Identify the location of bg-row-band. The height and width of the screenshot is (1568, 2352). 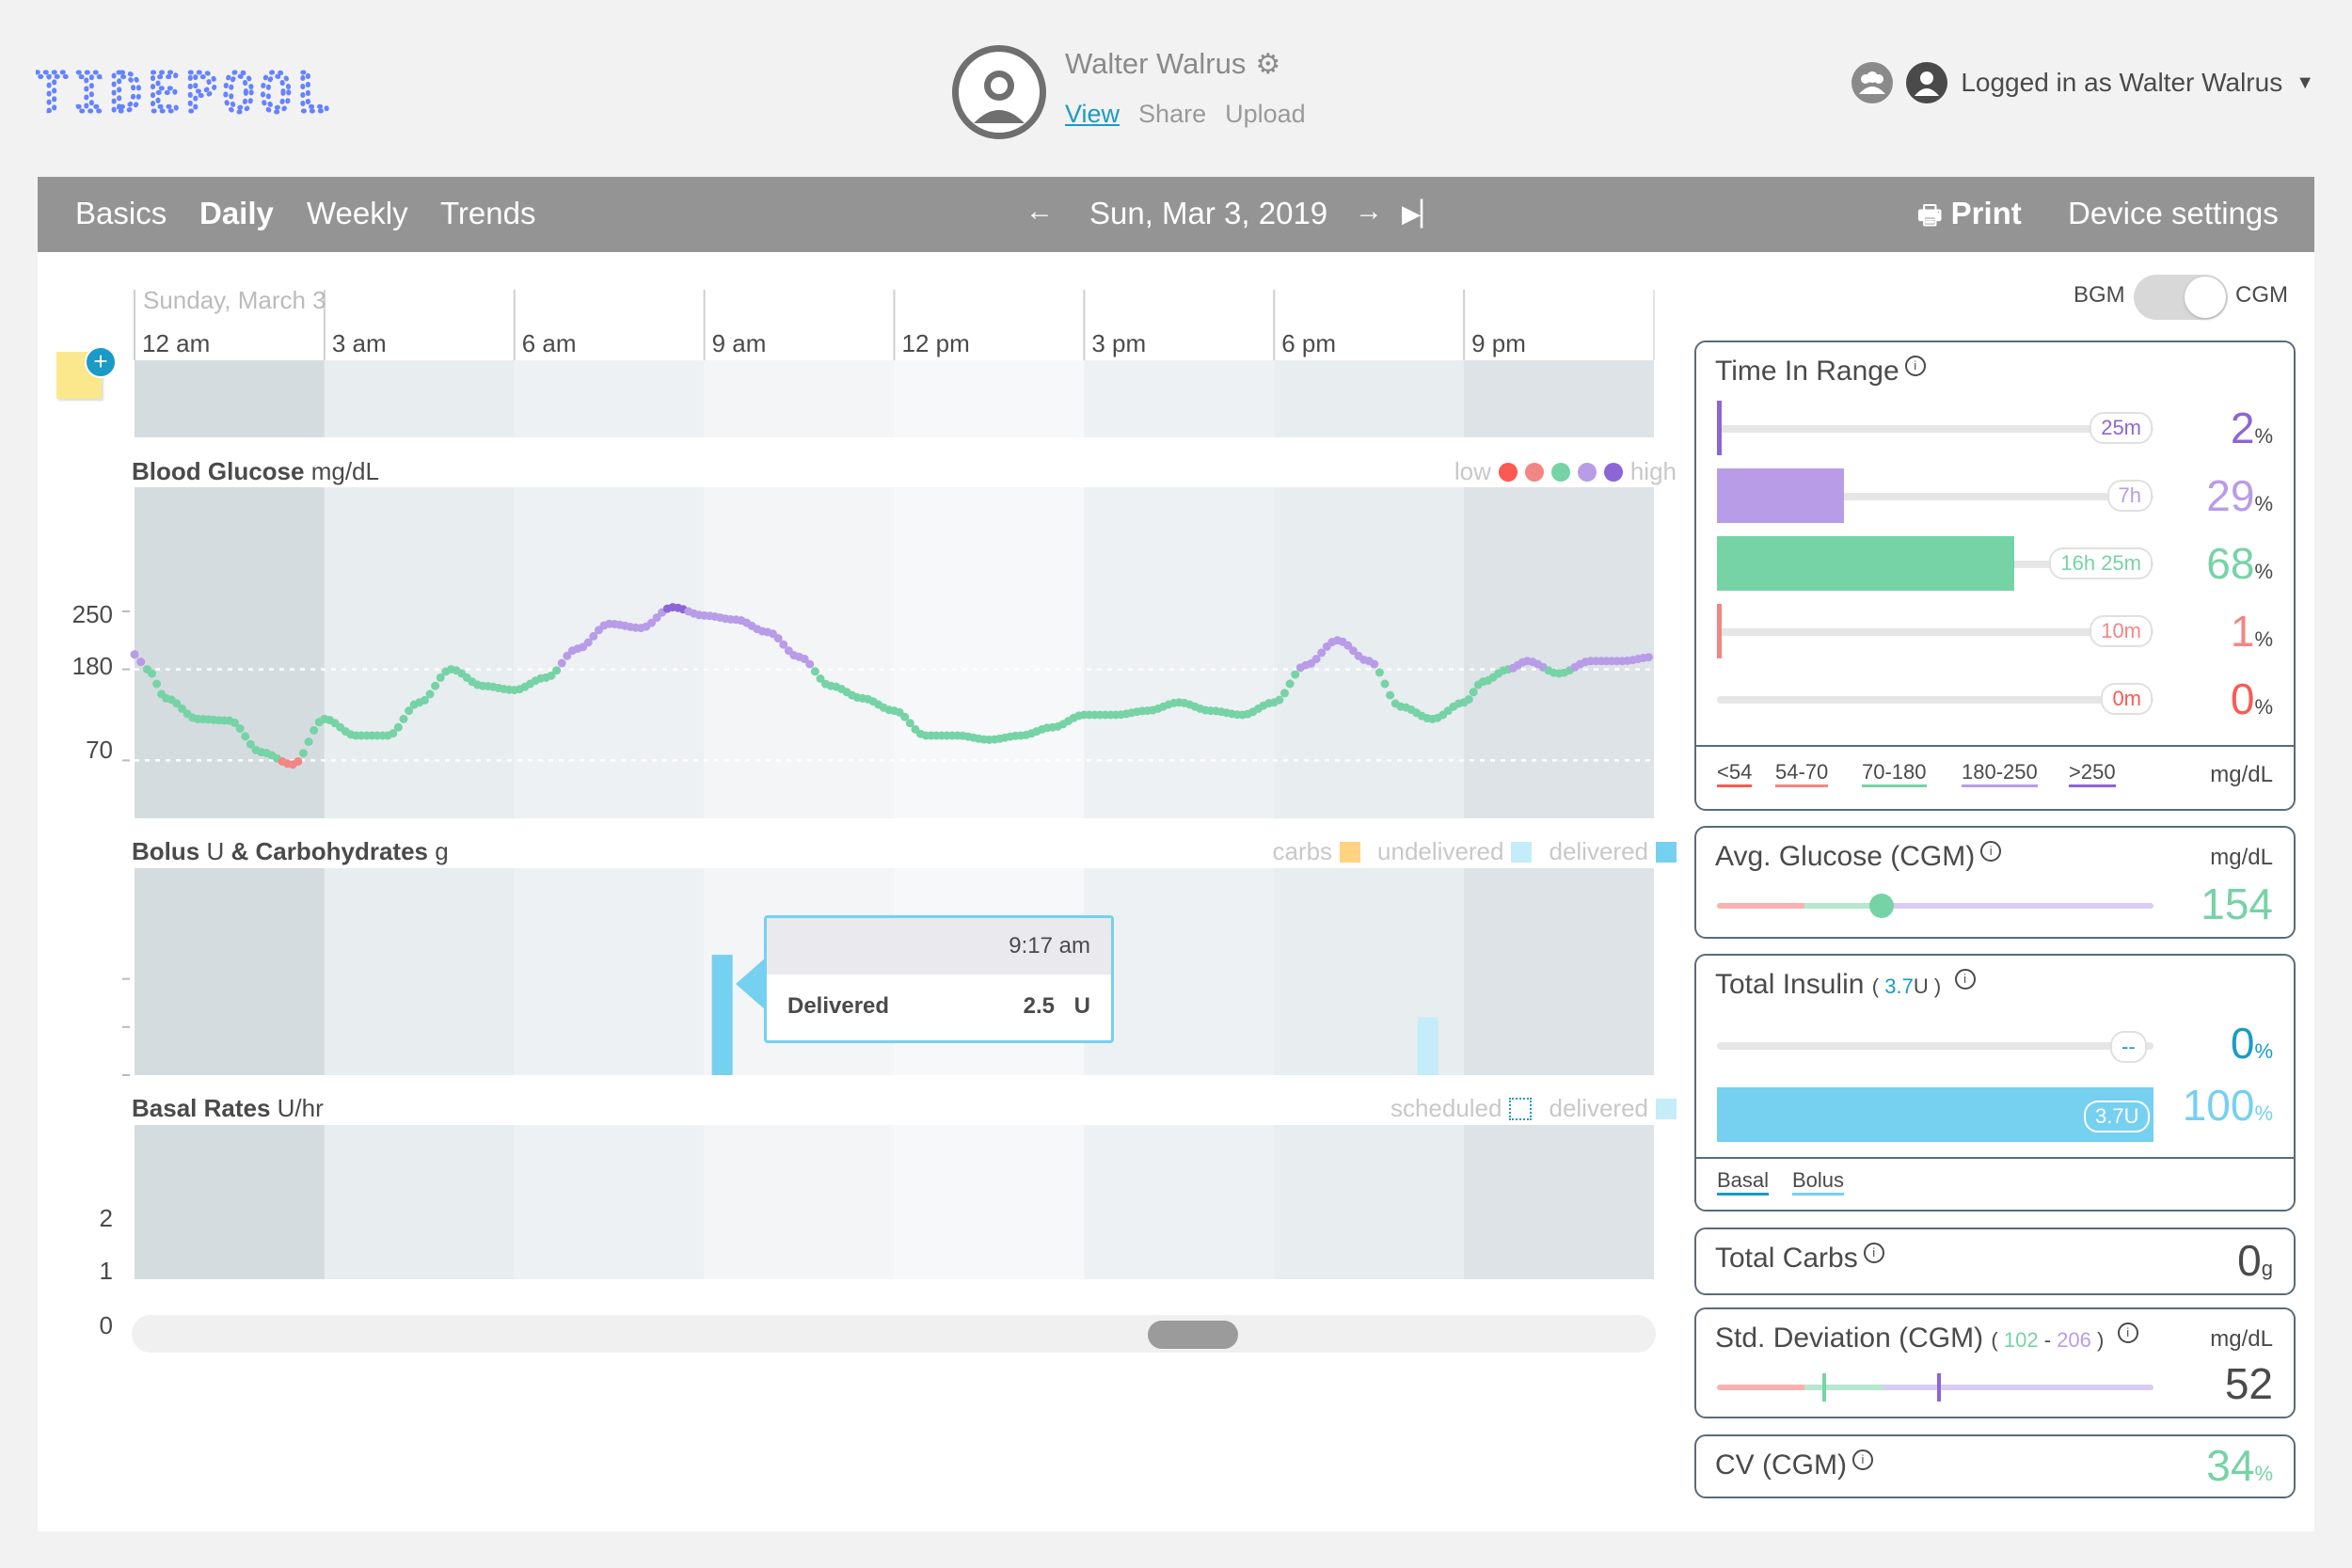
(1559, 652).